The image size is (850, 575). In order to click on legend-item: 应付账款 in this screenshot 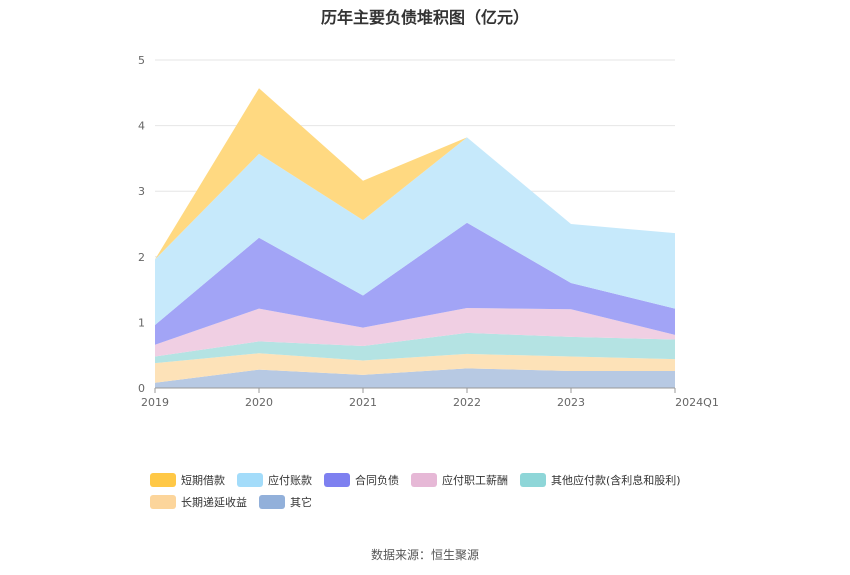, I will do `click(274, 480)`.